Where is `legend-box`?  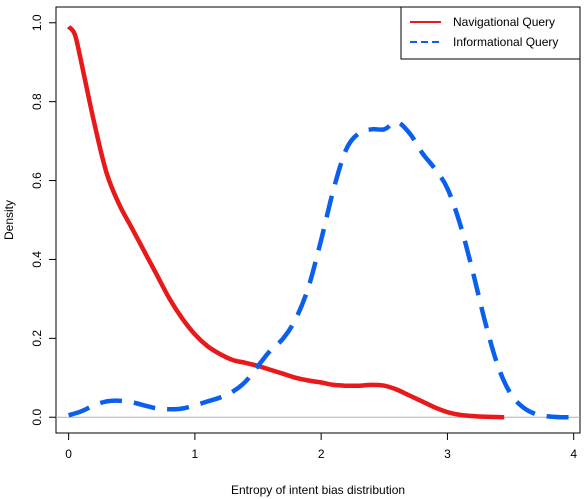 legend-box is located at coordinates (490, 33).